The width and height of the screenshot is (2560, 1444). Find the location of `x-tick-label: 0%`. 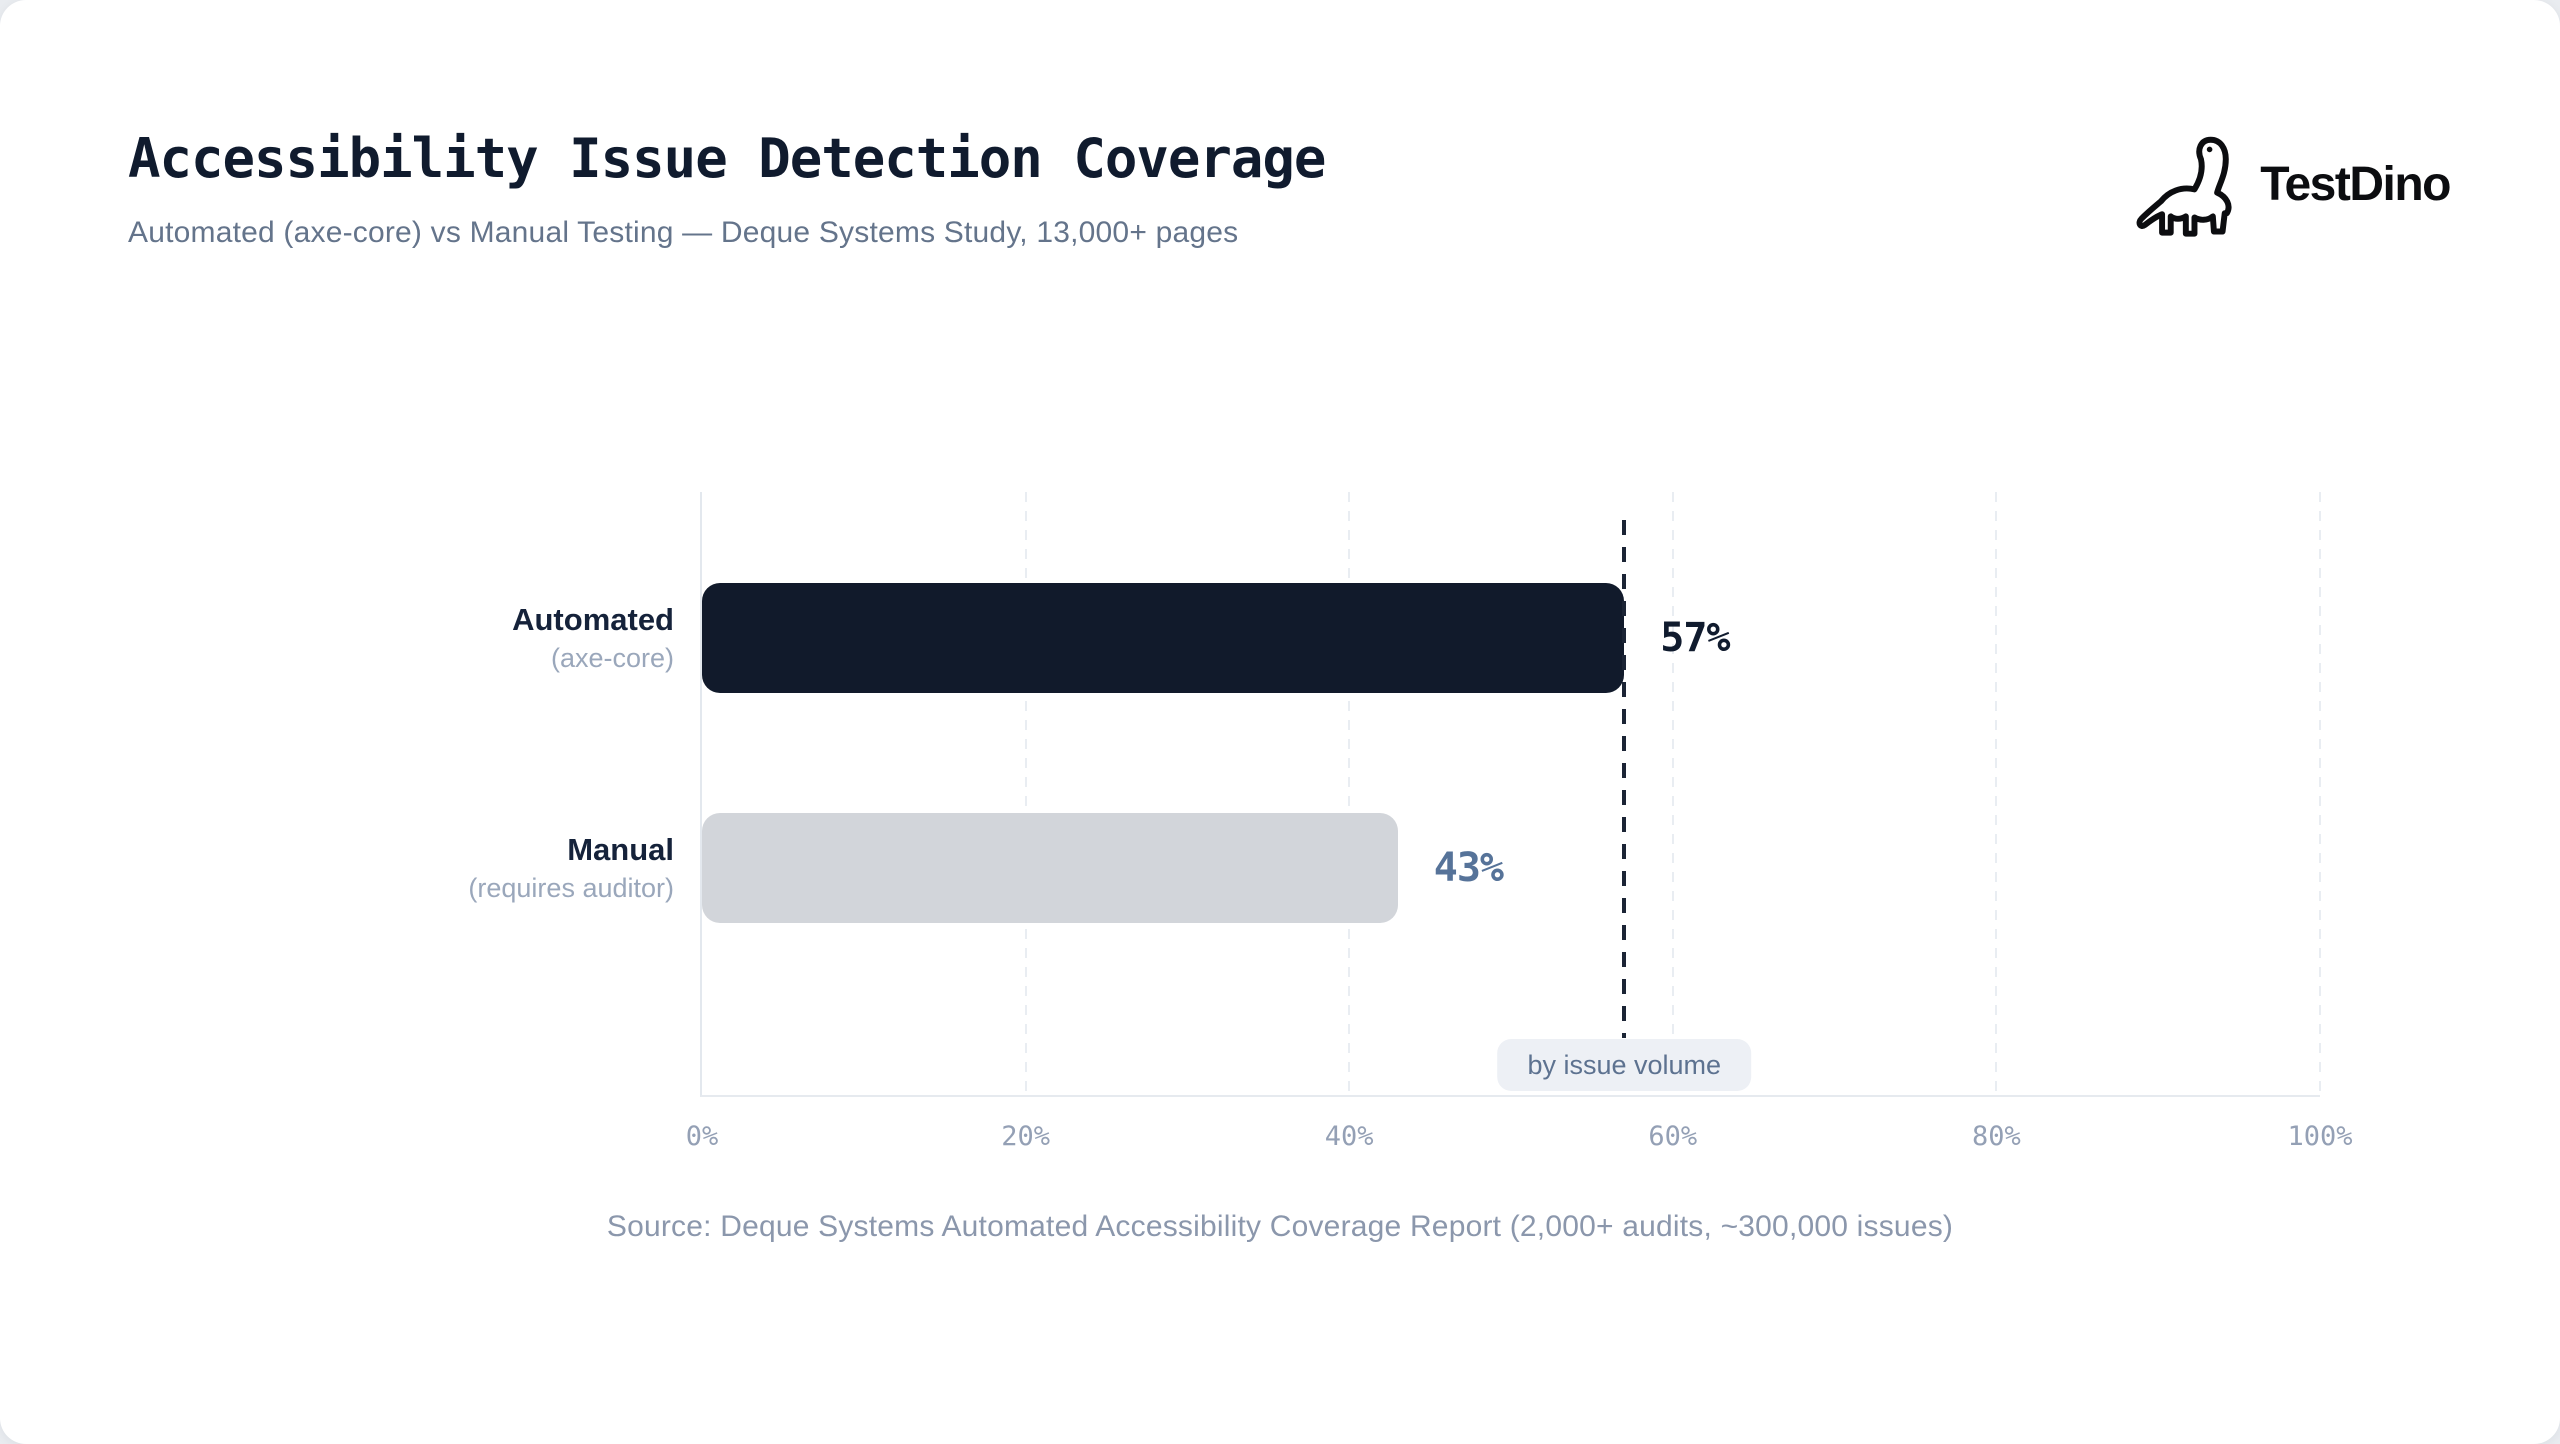

x-tick-label: 0% is located at coordinates (702, 1136).